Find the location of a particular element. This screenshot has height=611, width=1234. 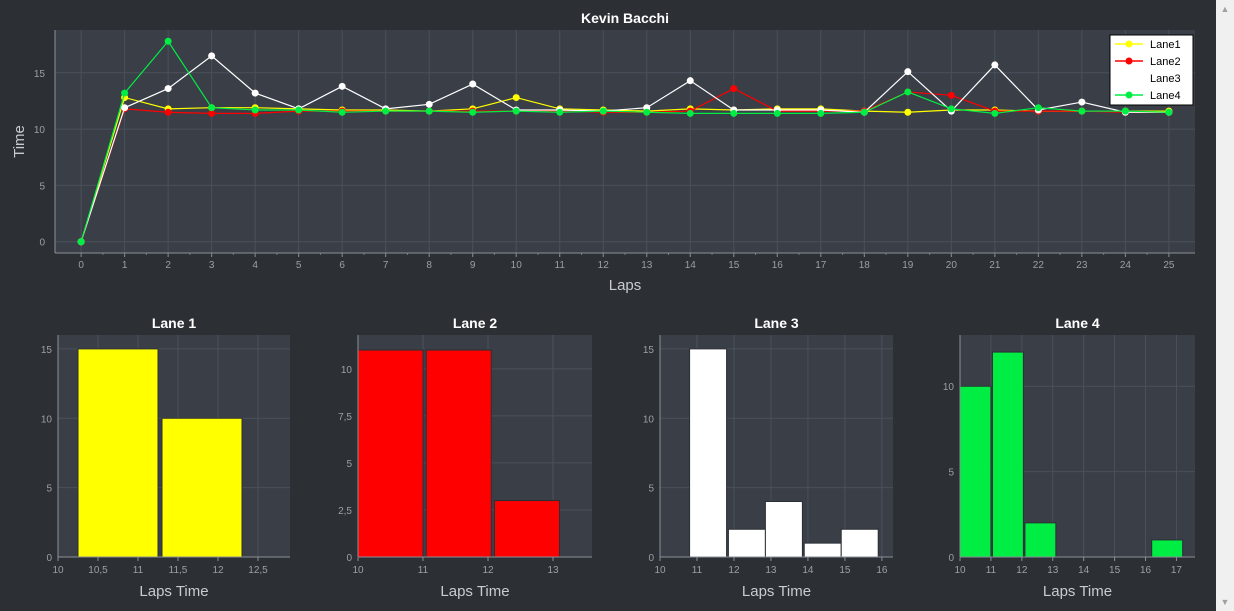

lane-3-title: Lane 3 is located at coordinates (776, 323).